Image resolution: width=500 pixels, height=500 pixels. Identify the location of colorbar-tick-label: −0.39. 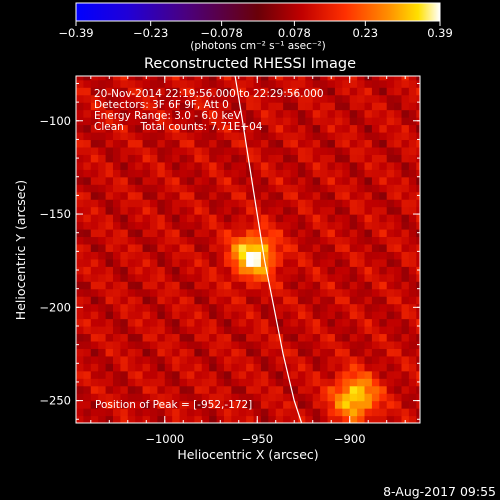
(75, 33).